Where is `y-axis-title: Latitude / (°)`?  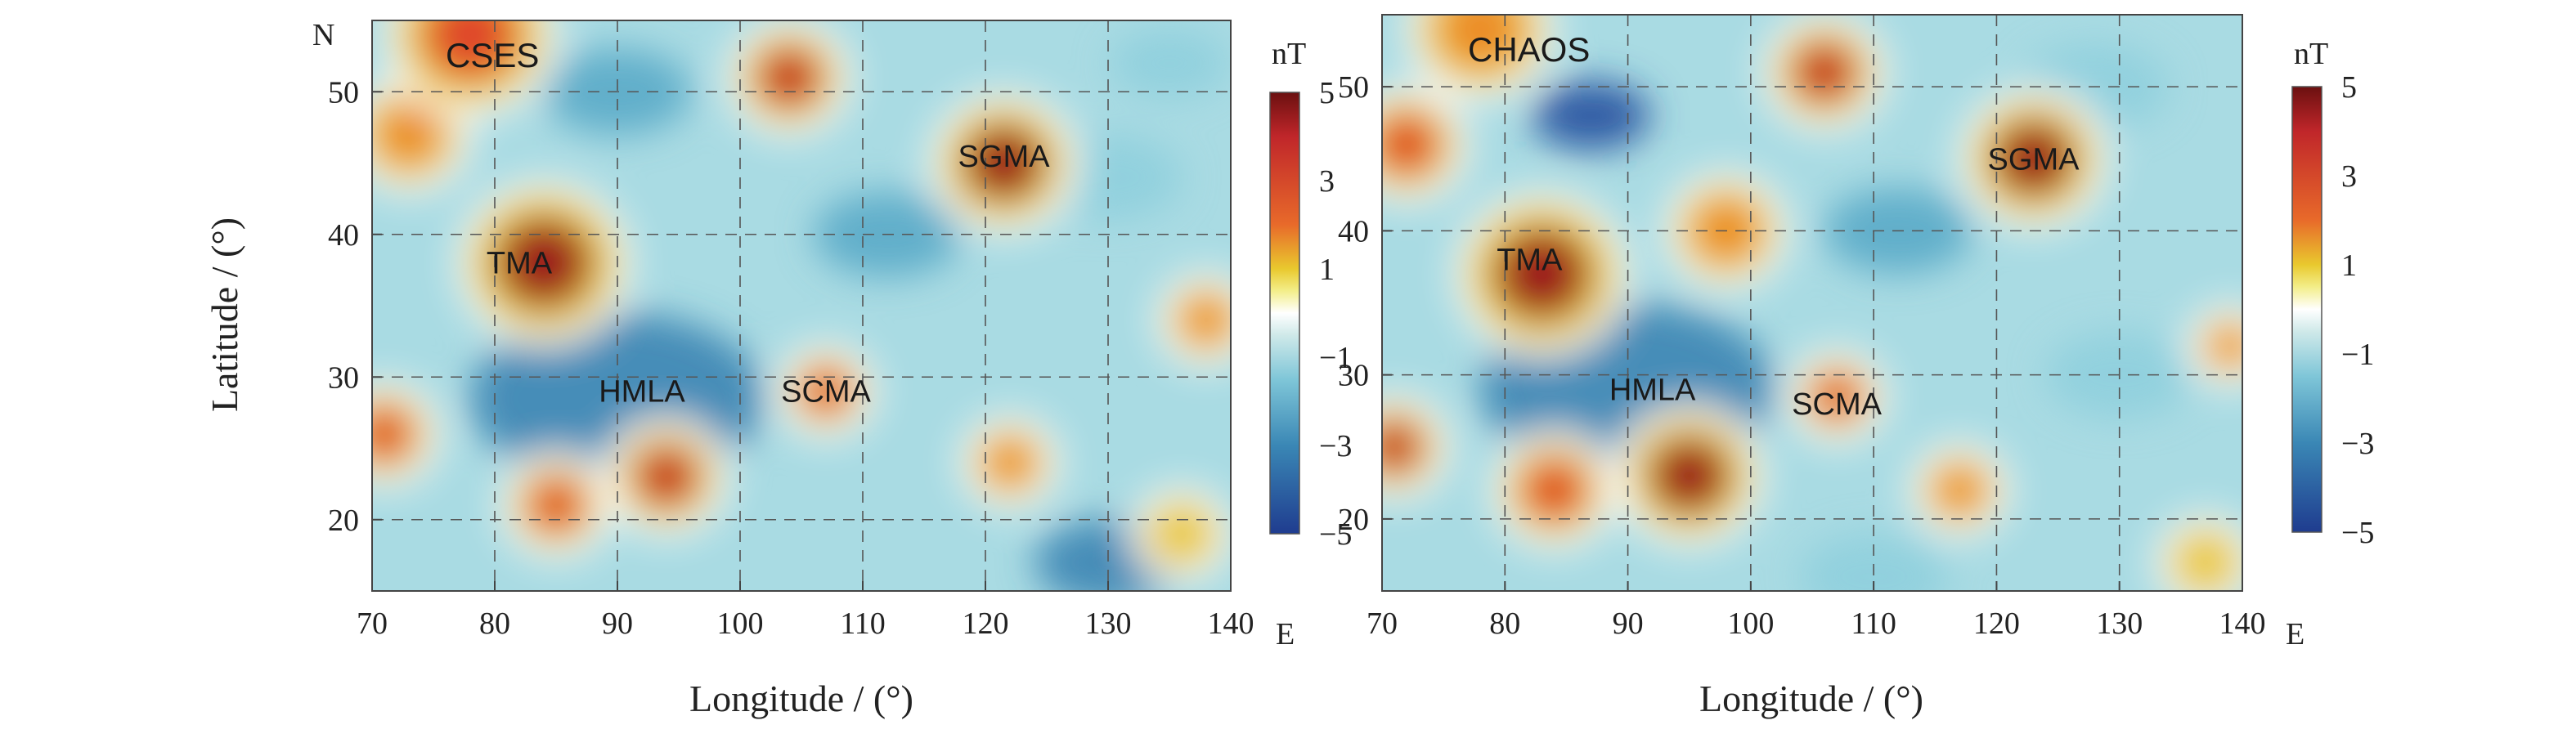 y-axis-title: Latitude / (°) is located at coordinates (224, 314).